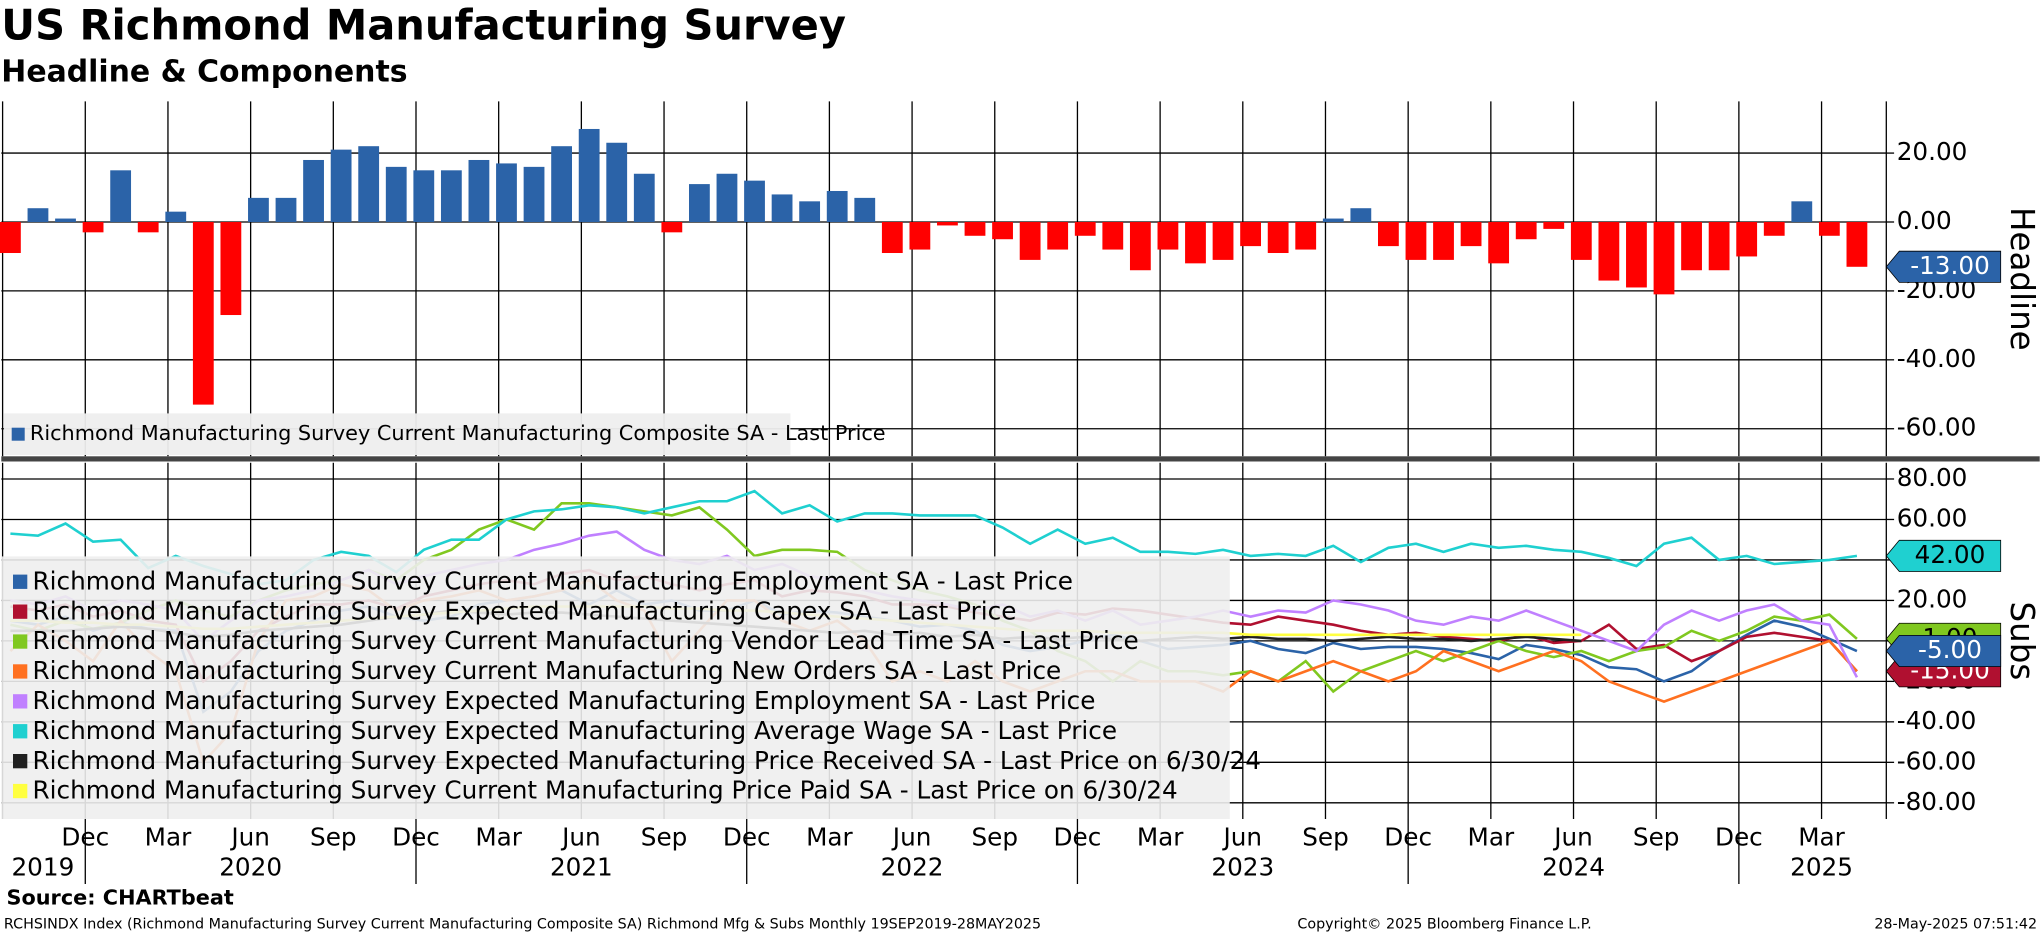  I want to click on y-axis-title: Headline, so click(2022, 279).